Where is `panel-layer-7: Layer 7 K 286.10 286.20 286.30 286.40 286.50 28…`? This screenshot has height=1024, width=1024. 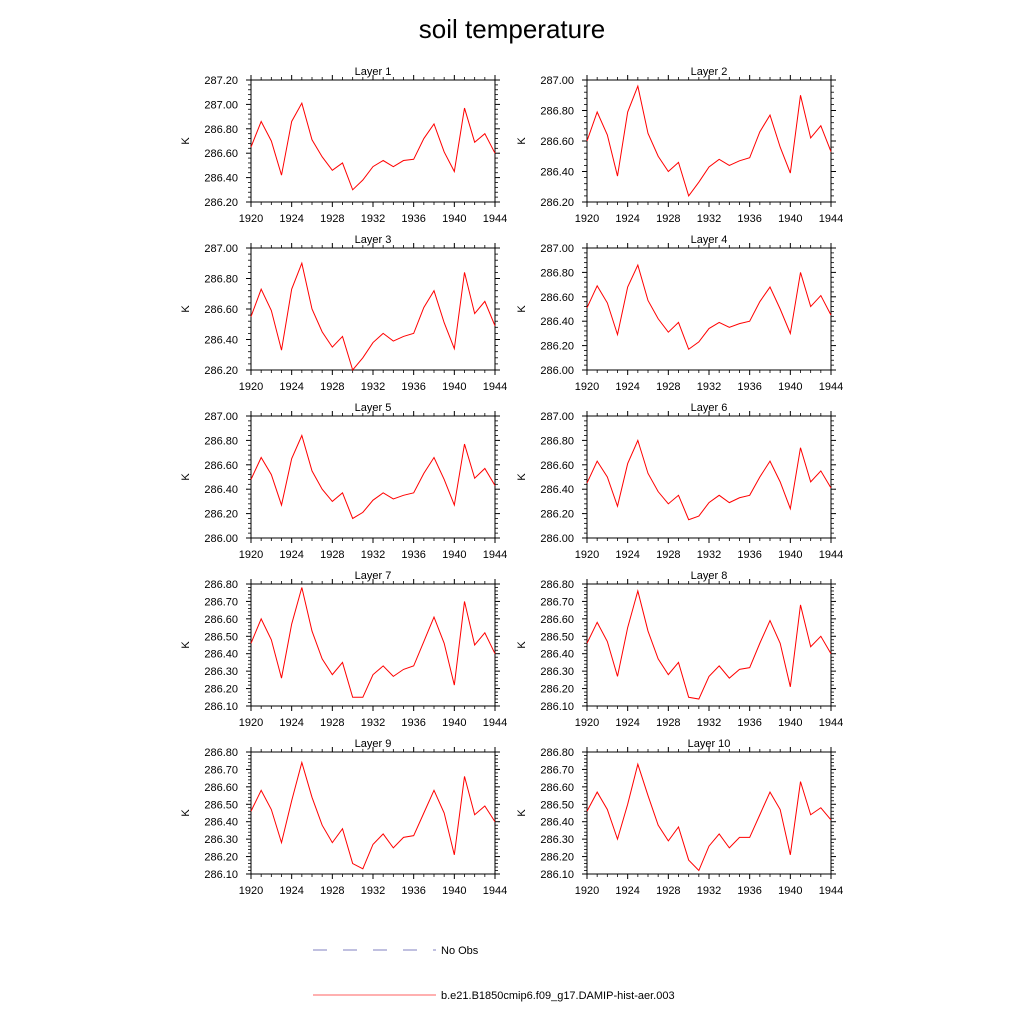
panel-layer-7: Layer 7 K 286.10 286.20 286.30 286.40 286.50 28… is located at coordinates (343, 649).